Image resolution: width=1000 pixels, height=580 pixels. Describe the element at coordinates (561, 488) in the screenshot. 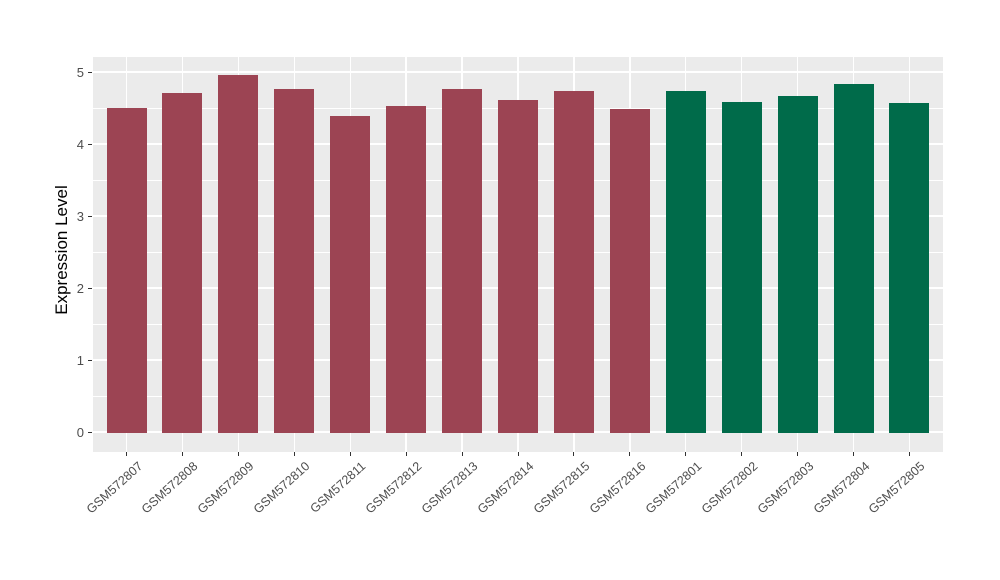

I see `x-tick-label: GSM572815` at that location.